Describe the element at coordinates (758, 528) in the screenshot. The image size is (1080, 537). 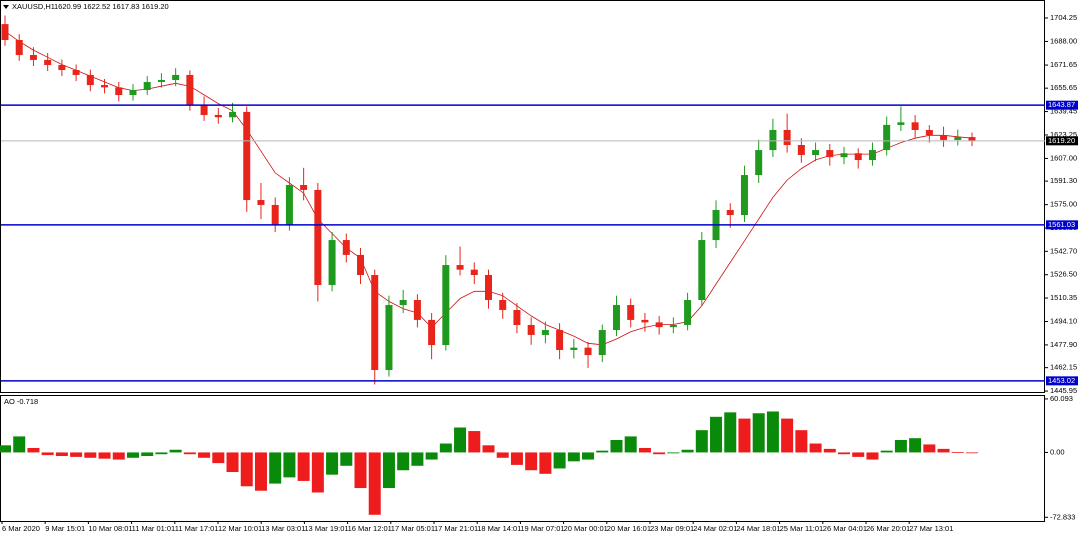
I see `x-tick-label: 24 Mar 18:01` at that location.